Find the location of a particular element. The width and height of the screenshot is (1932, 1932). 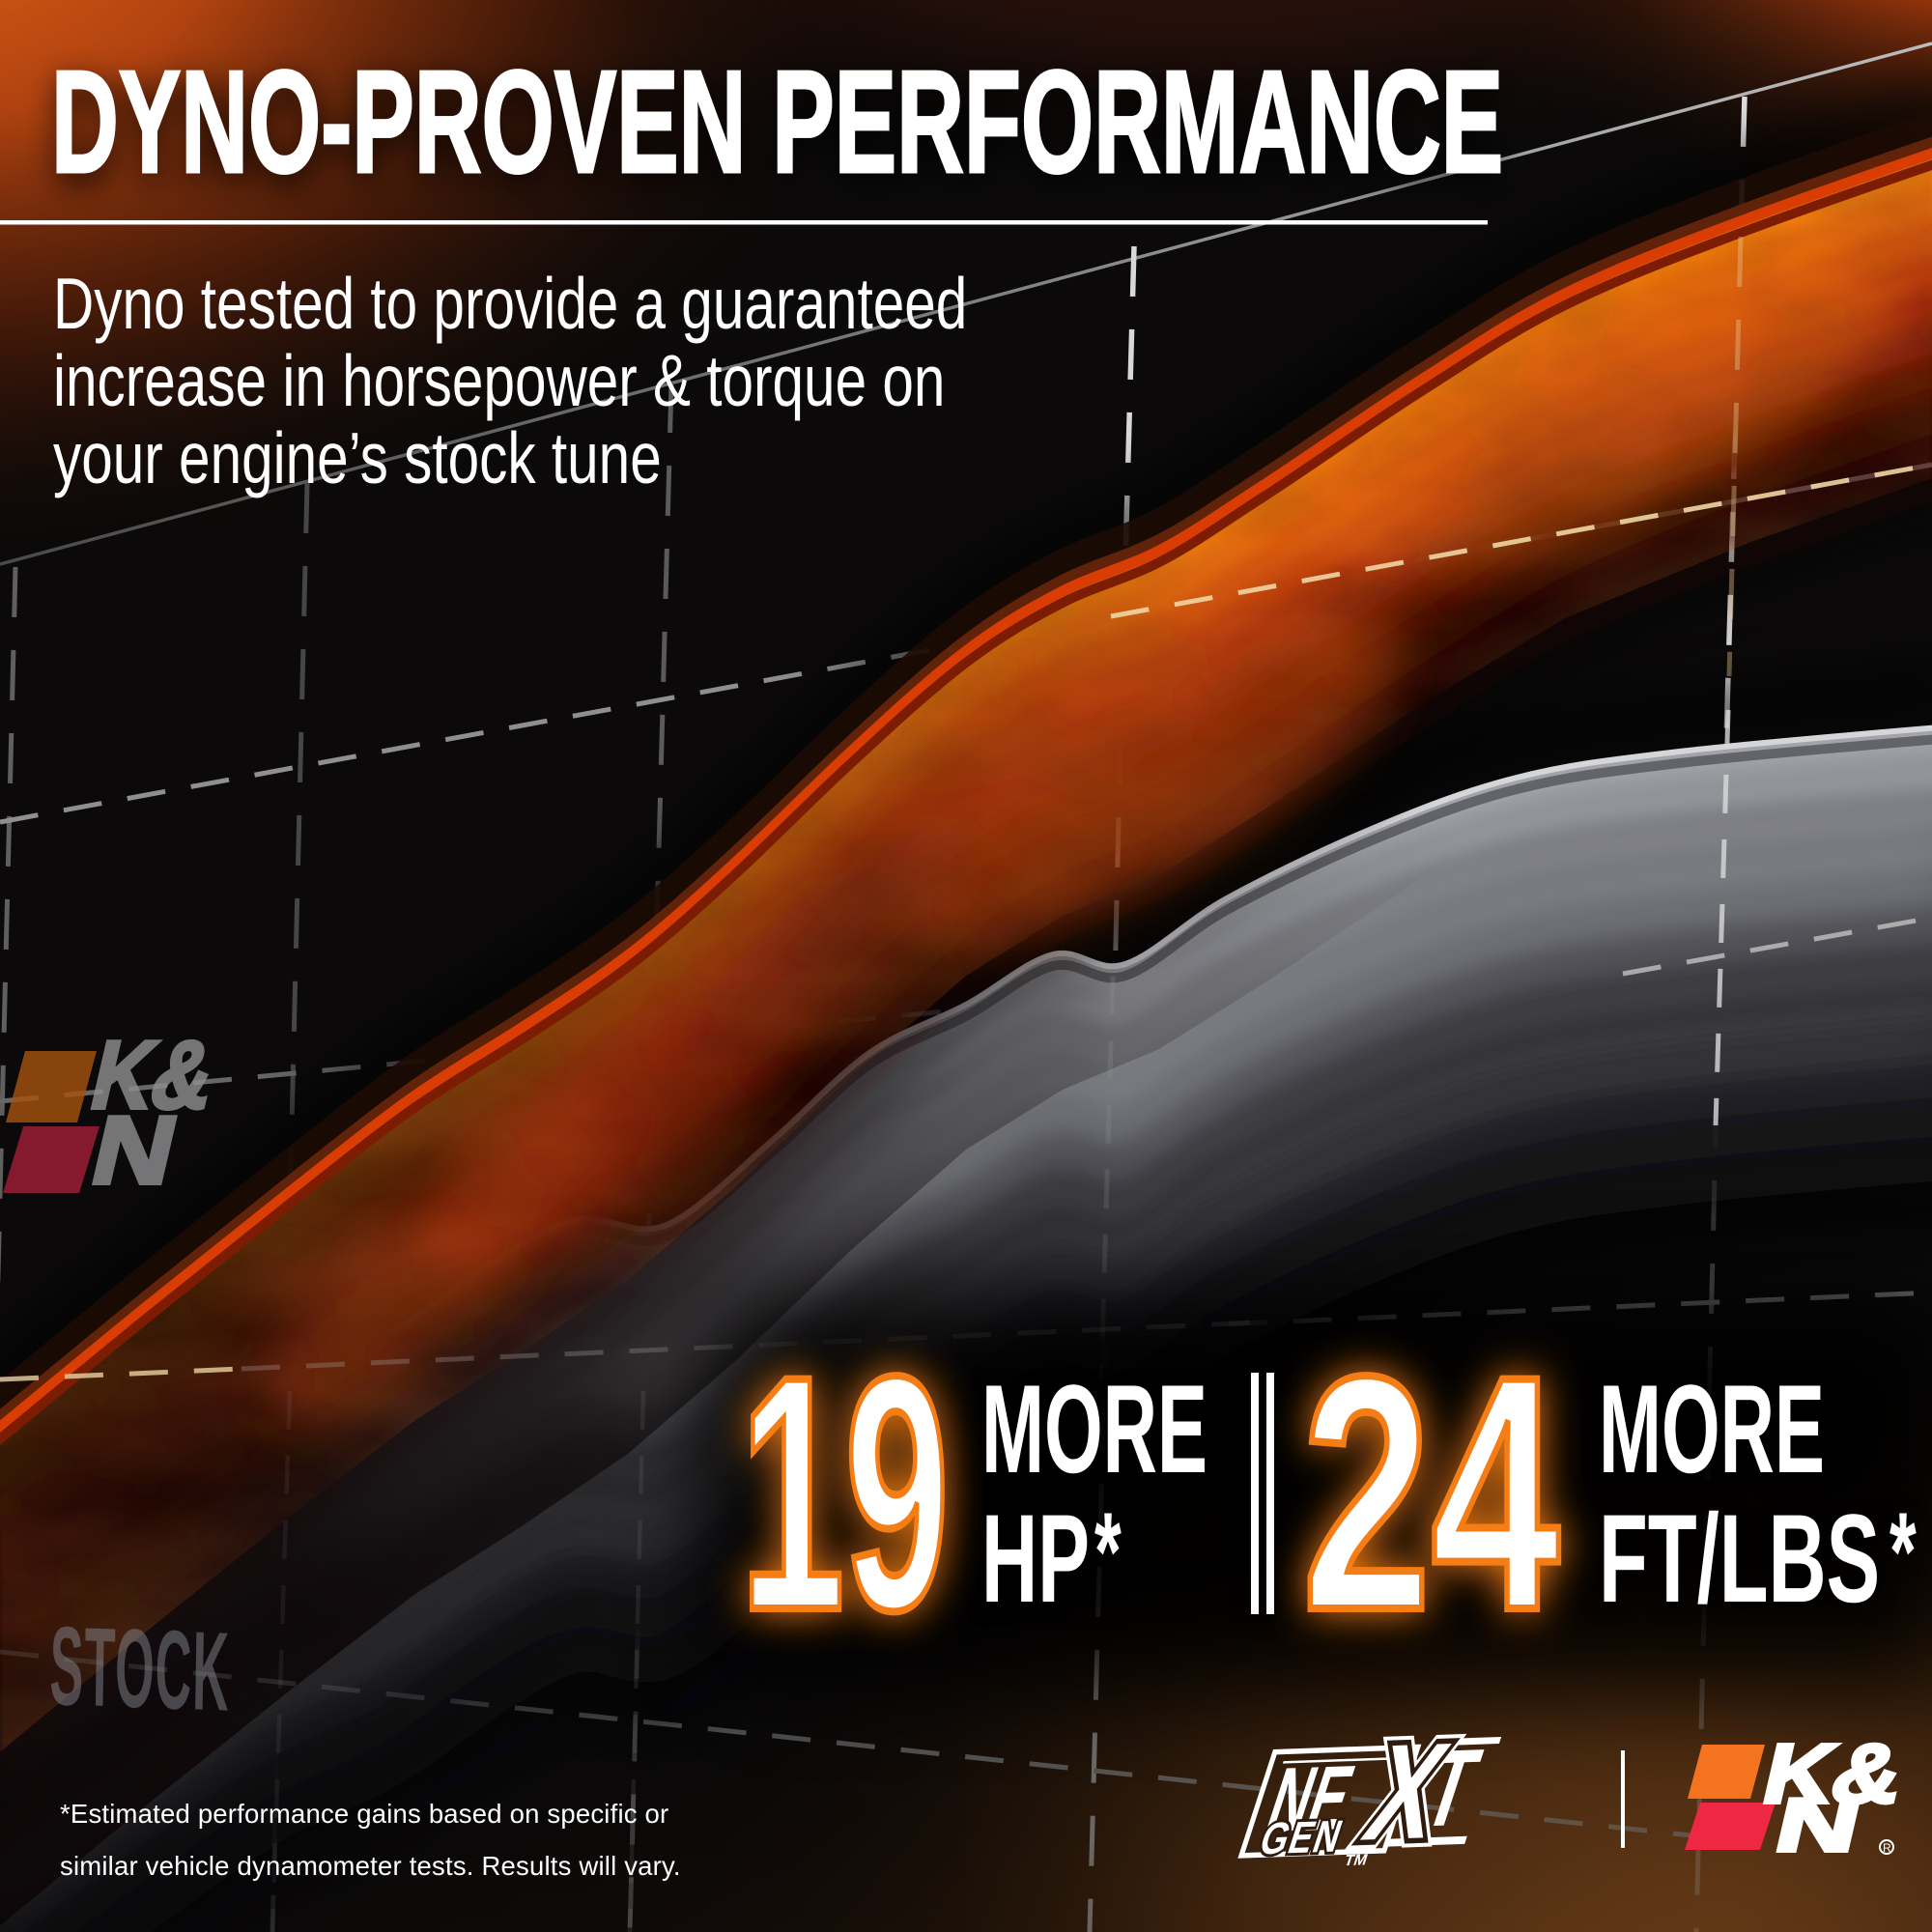

svg-text: FT/LBS is located at coordinates (1739, 1559).